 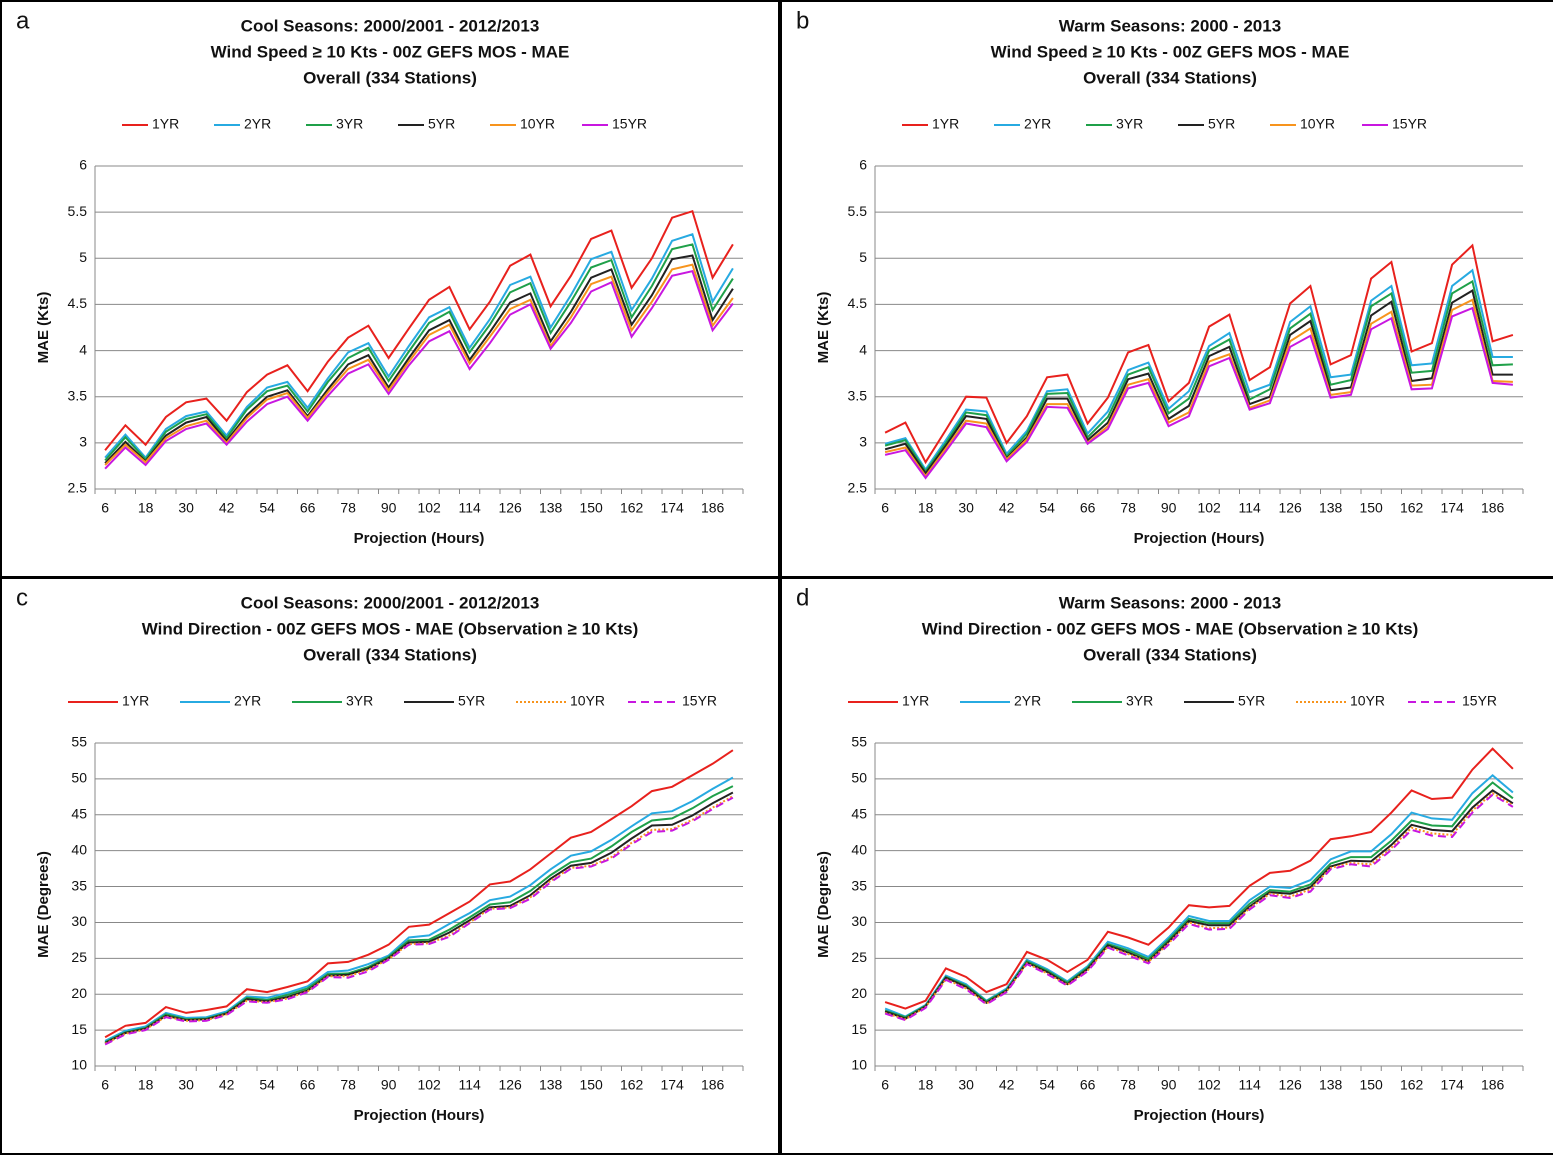 I want to click on y-tick-label: 25, so click(x=859, y=957).